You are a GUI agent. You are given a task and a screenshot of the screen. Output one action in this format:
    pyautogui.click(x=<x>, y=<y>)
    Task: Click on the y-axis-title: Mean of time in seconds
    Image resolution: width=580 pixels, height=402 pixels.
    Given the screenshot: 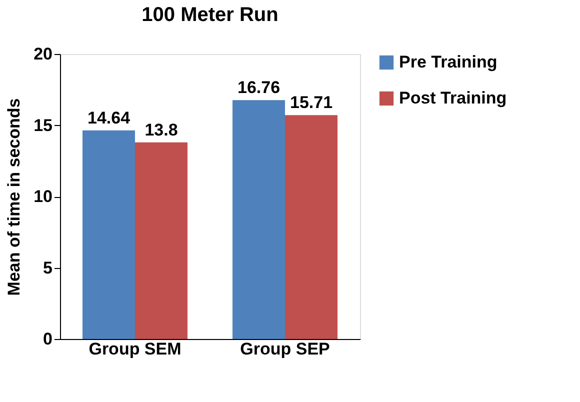 What is the action you would take?
    pyautogui.click(x=14, y=197)
    